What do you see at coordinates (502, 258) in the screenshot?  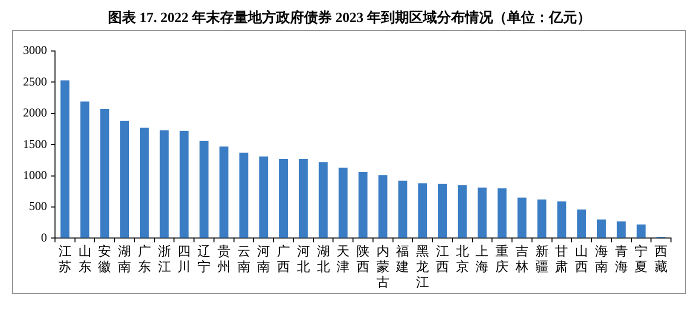 I see `x-tick-label: 重庆` at bounding box center [502, 258].